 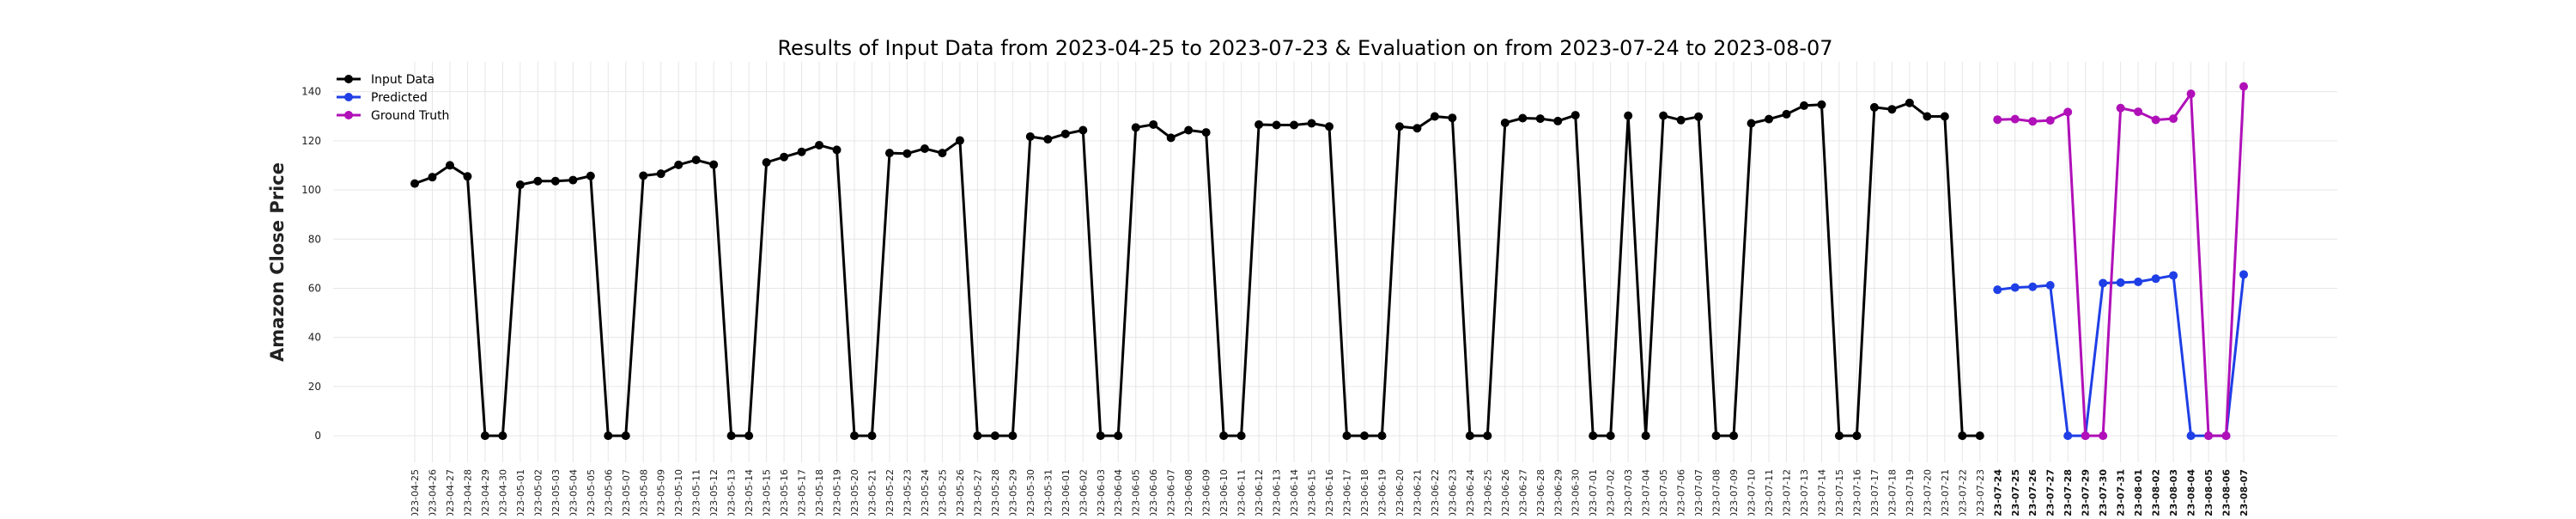 What do you see at coordinates (432, 492) in the screenshot?
I see `x-tick-label: 2023-04-26` at bounding box center [432, 492].